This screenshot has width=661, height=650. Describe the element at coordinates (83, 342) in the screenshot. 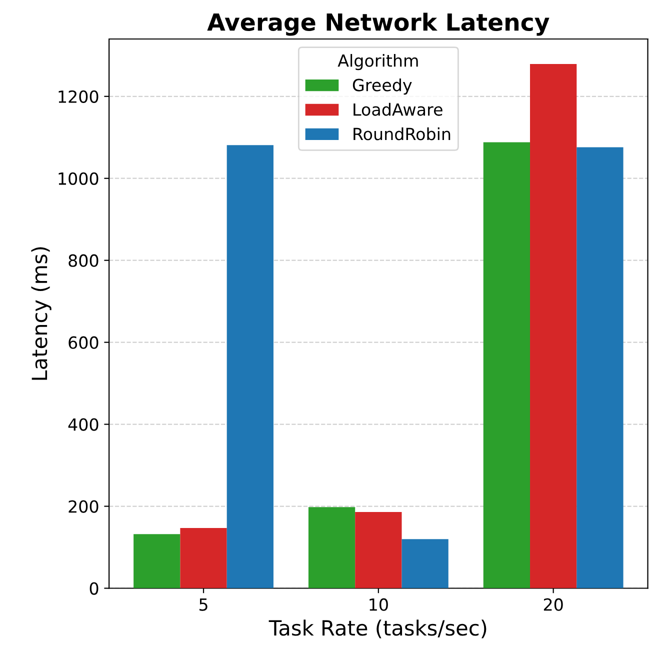

I see `y-tick-label: 600` at that location.